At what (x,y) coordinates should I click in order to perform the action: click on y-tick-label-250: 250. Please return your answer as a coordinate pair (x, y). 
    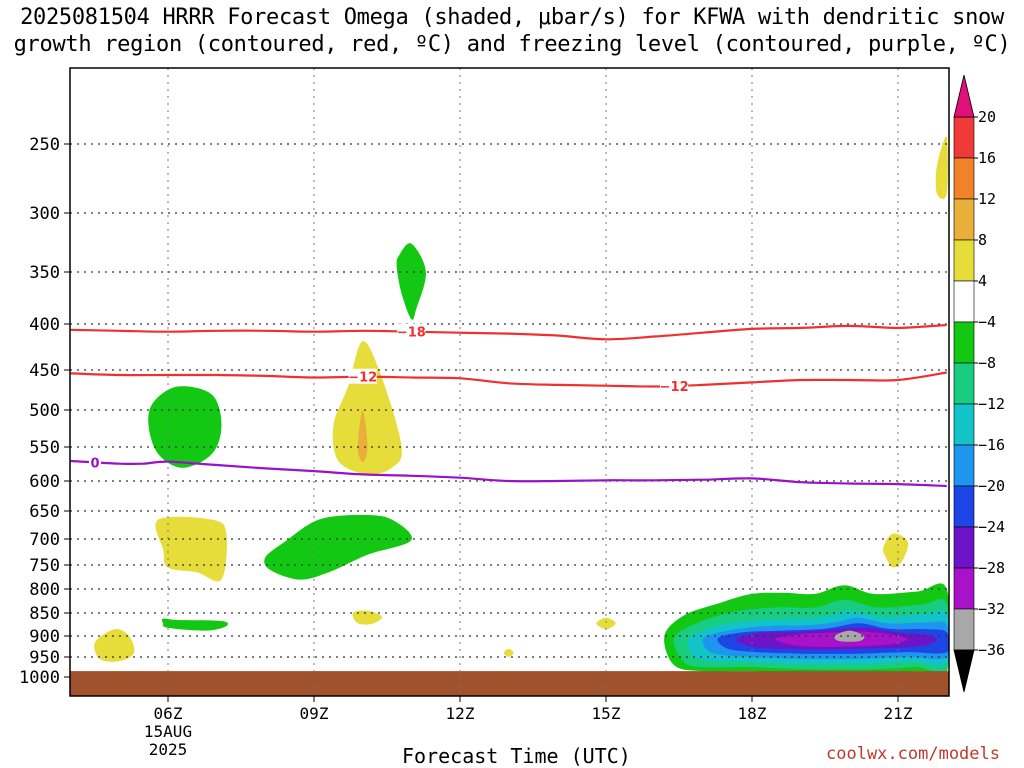
    Looking at the image, I should click on (44, 145).